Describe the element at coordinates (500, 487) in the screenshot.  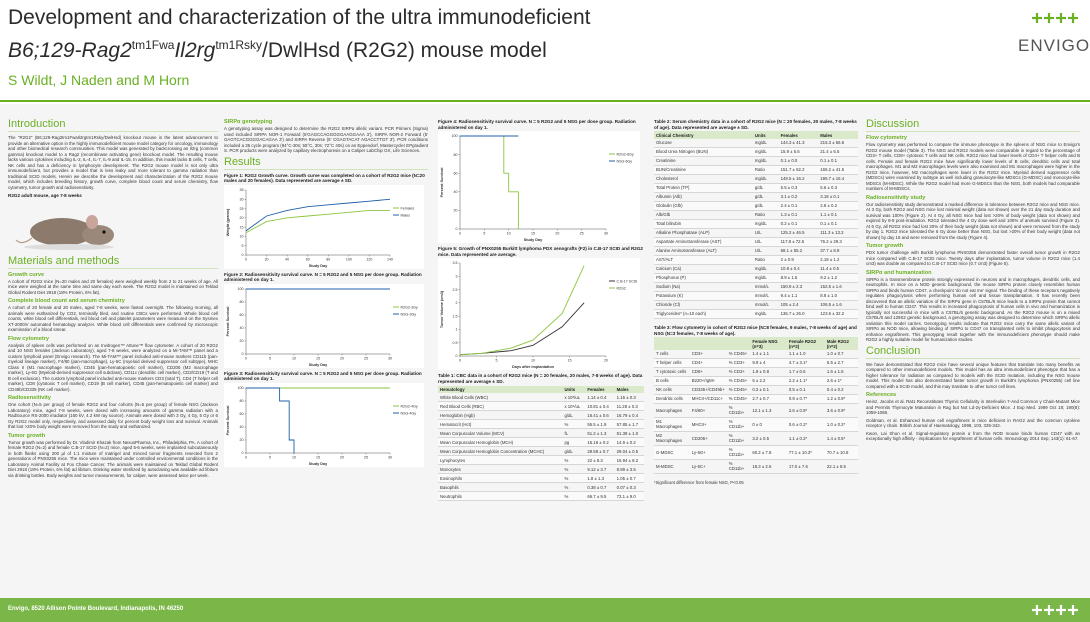
I see `table-cell: Basophils` at that location.